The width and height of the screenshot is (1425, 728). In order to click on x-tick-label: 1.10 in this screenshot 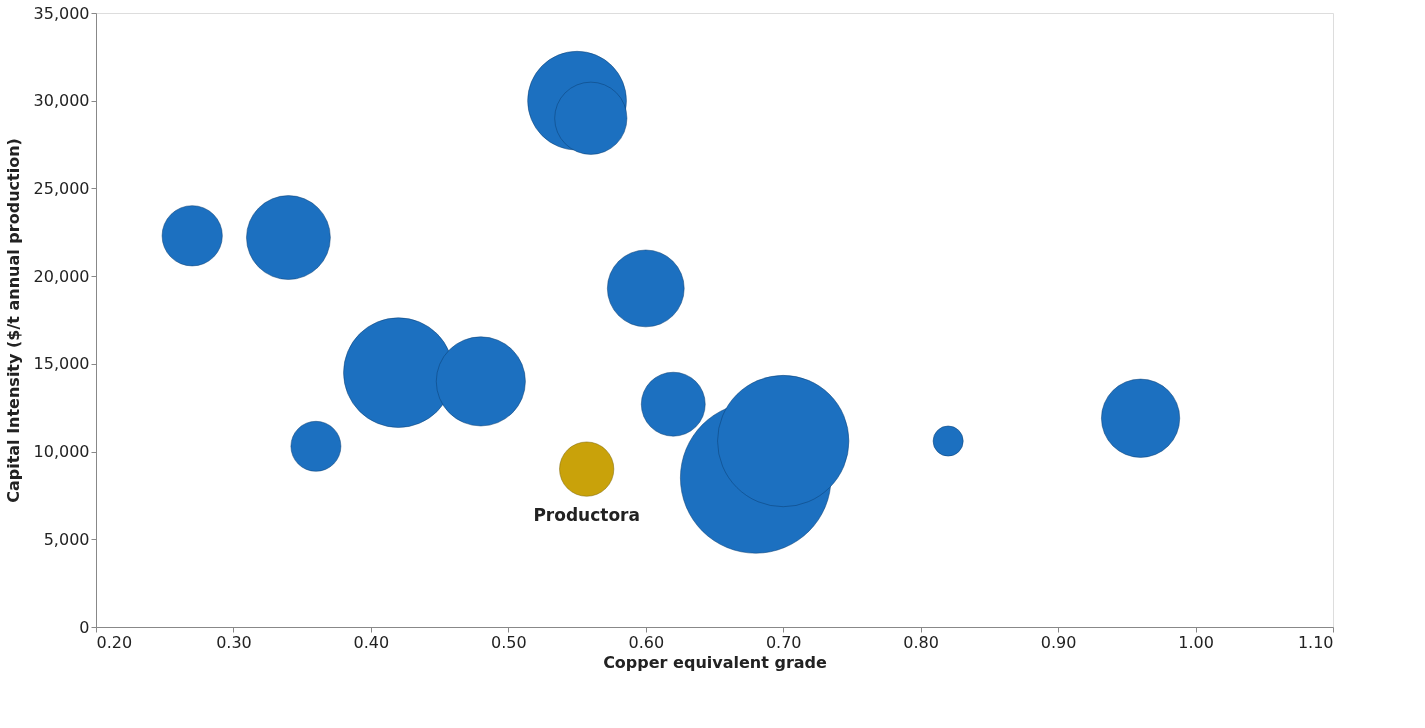, I will do `click(1315, 642)`.